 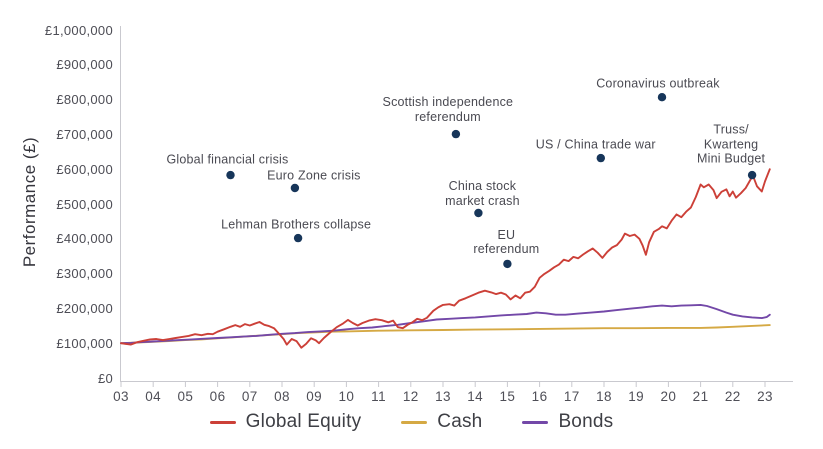 What do you see at coordinates (478, 213) in the screenshot?
I see `event-dot-china-stock-market-crash` at bounding box center [478, 213].